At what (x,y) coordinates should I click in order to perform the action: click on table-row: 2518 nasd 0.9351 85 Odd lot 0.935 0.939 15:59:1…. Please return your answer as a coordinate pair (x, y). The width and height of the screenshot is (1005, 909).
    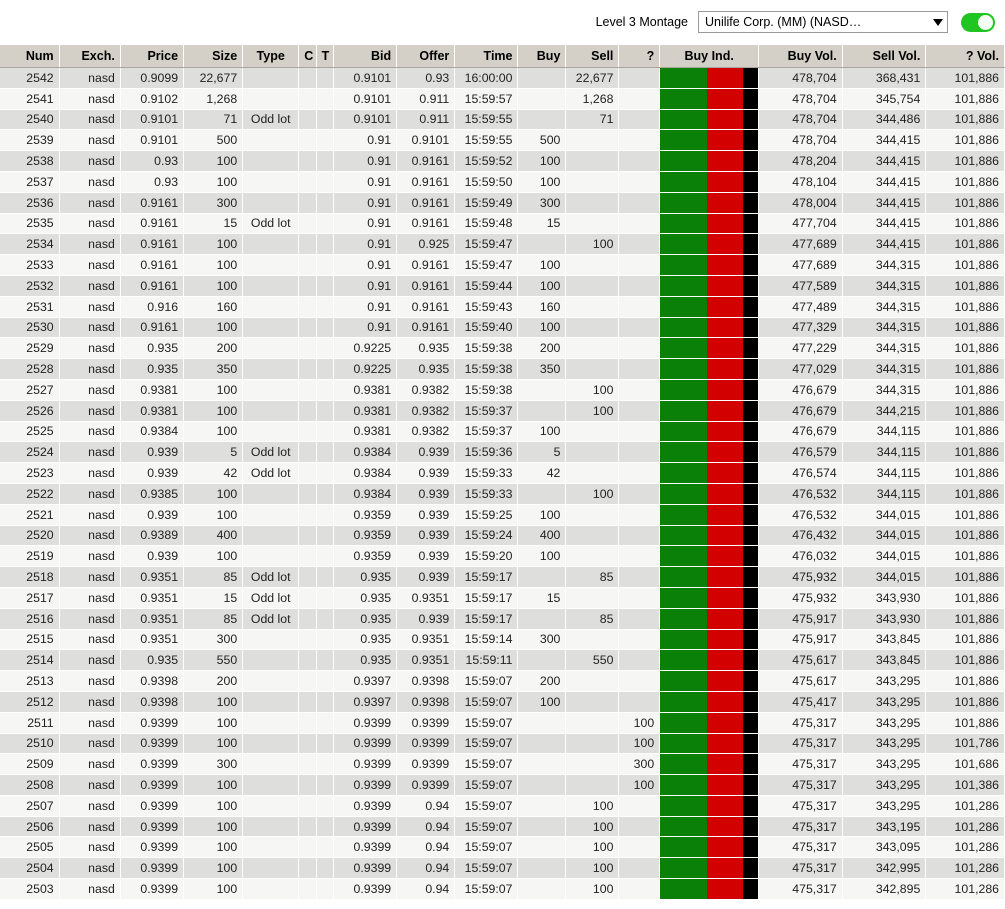
    Looking at the image, I should click on (502, 577).